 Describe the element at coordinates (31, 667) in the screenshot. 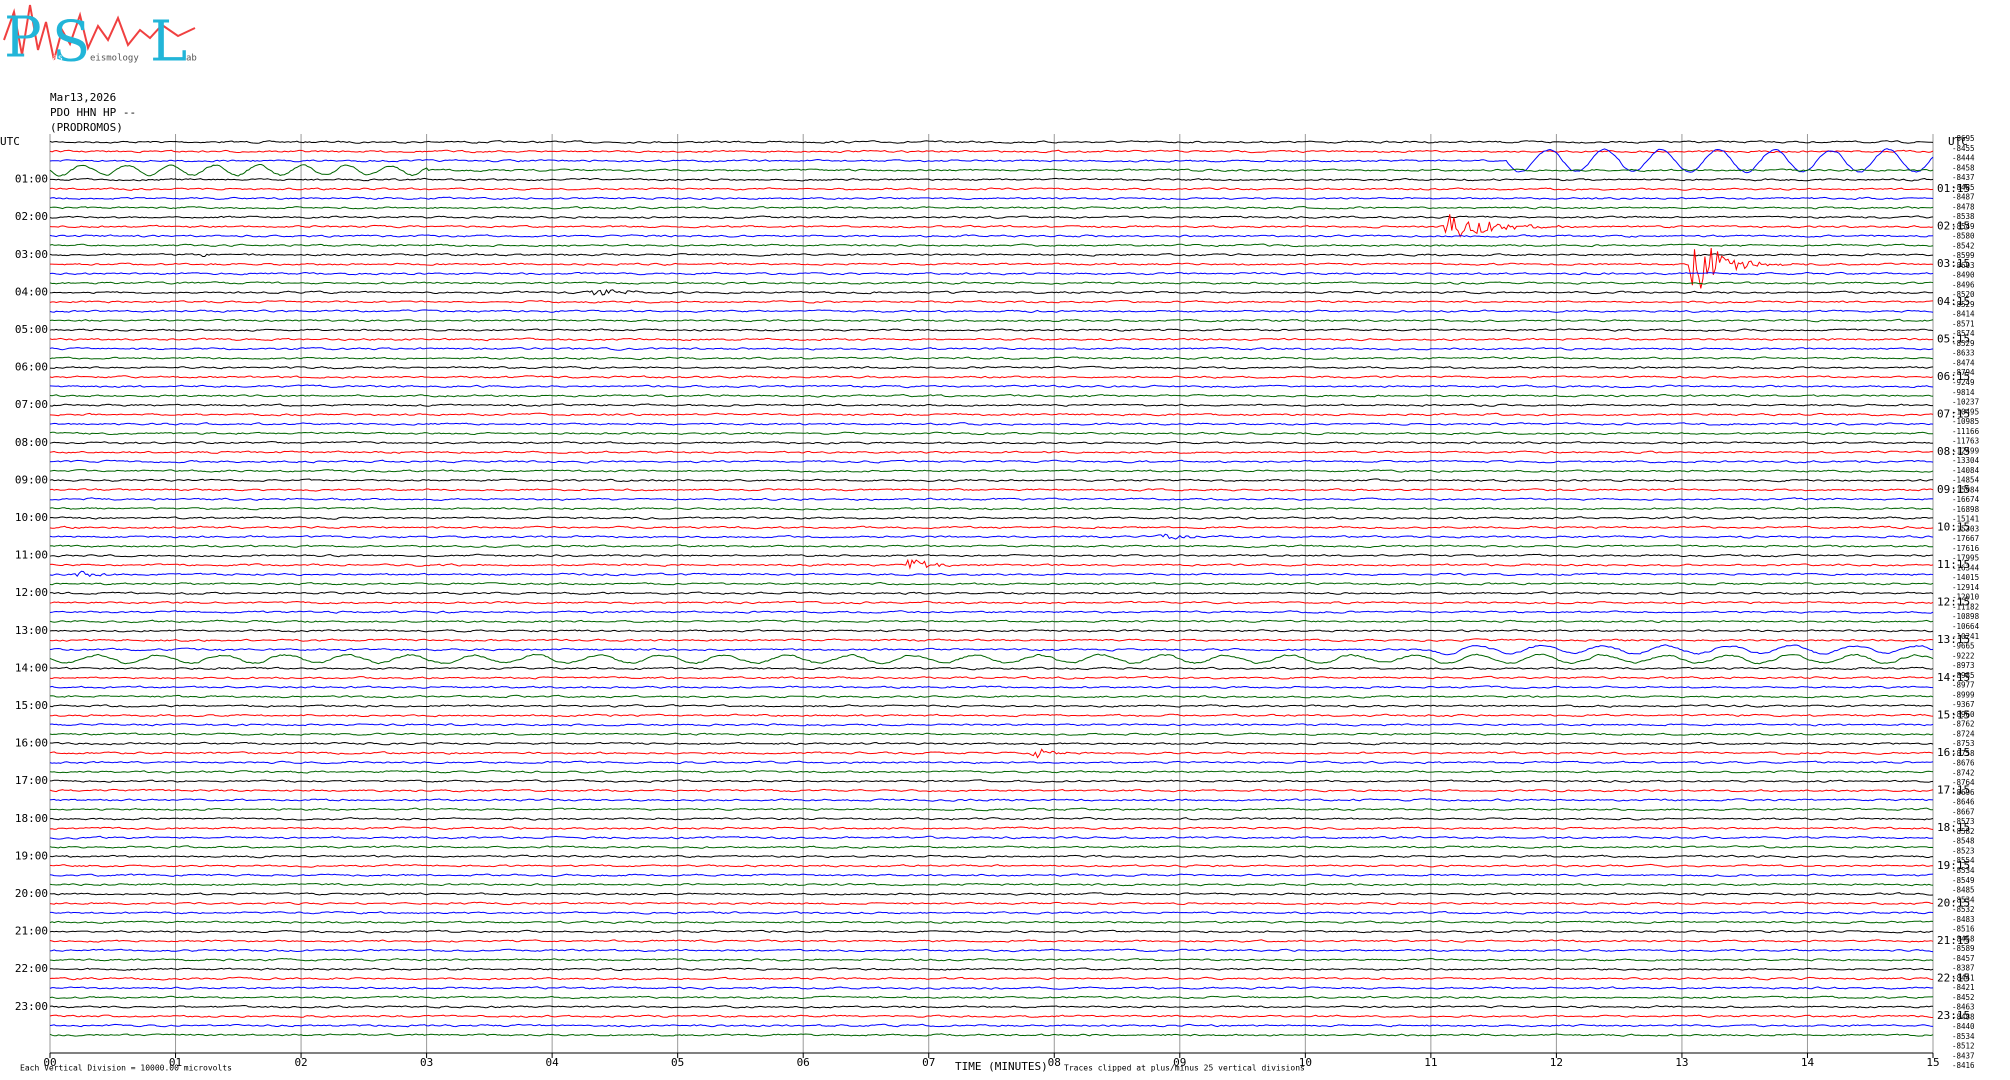

I see `hour-label: 14:00` at that location.